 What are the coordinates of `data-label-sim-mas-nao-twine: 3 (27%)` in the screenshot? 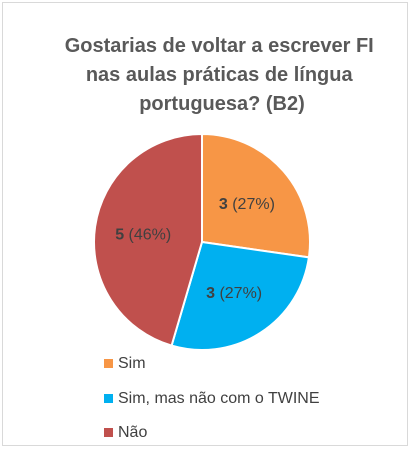 It's located at (234, 293).